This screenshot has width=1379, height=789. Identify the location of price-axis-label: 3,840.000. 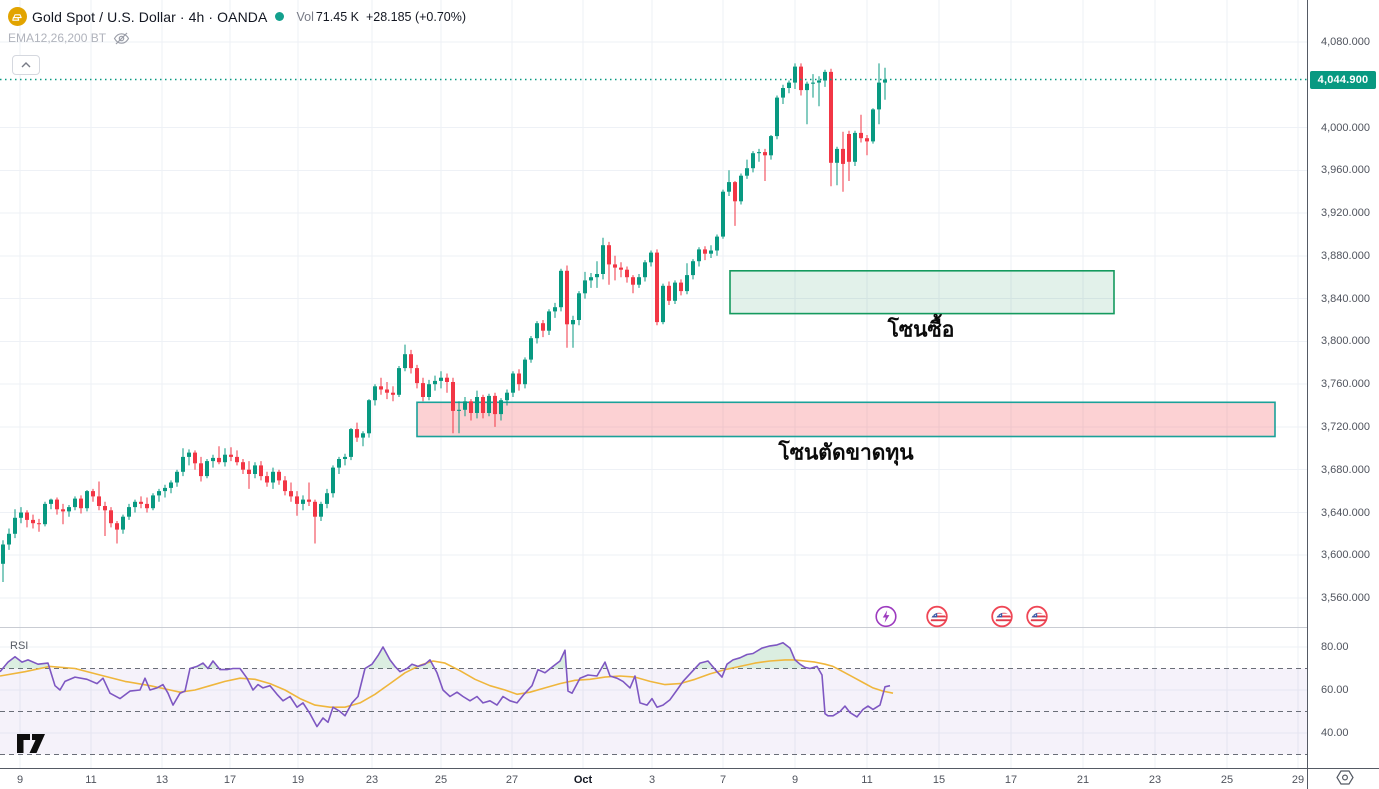
(1345, 298).